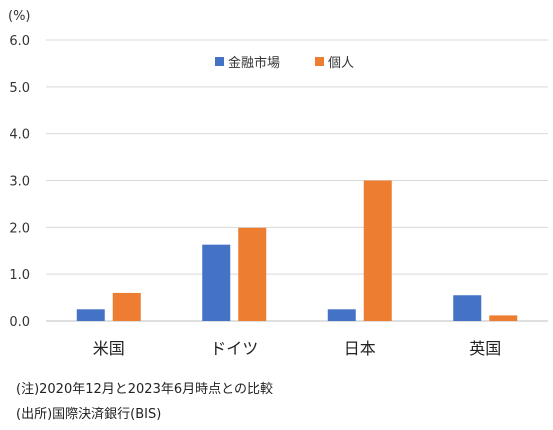 This screenshot has width=553, height=430. What do you see at coordinates (109, 348) in the screenshot?
I see `x-tick-label: 米国` at bounding box center [109, 348].